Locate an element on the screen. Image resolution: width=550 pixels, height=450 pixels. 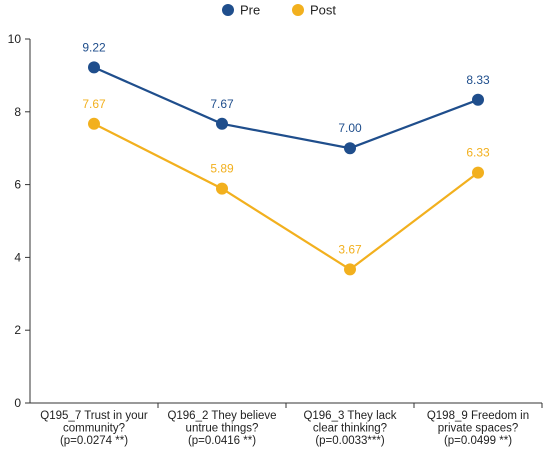
y-tick-label: 4 is located at coordinates (17, 257).